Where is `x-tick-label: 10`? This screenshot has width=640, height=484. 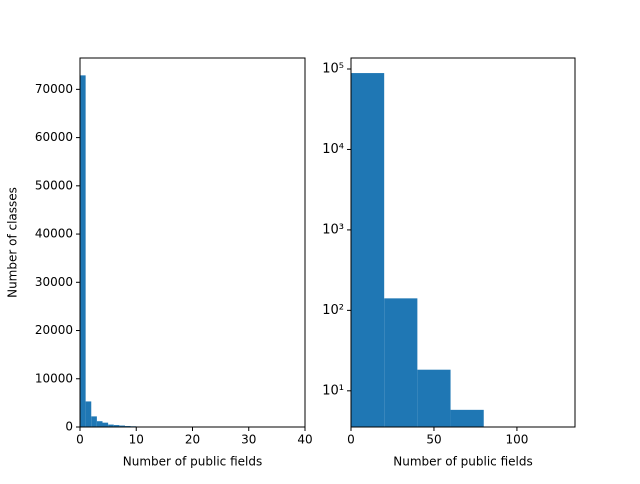 x-tick-label: 10 is located at coordinates (136, 440).